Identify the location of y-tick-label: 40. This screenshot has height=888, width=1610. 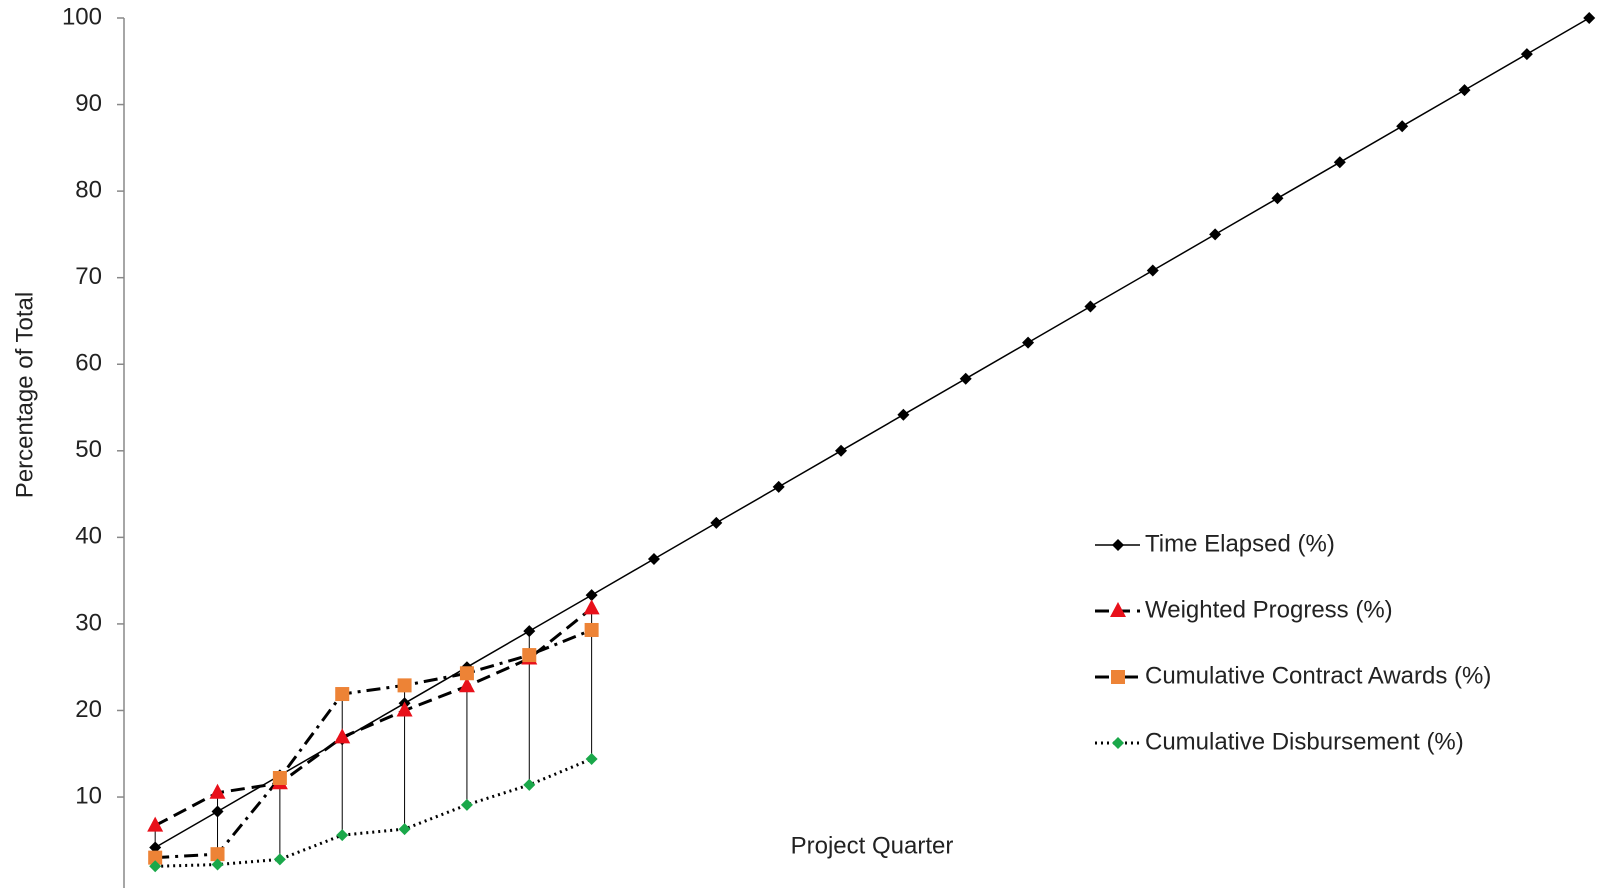
(88, 536).